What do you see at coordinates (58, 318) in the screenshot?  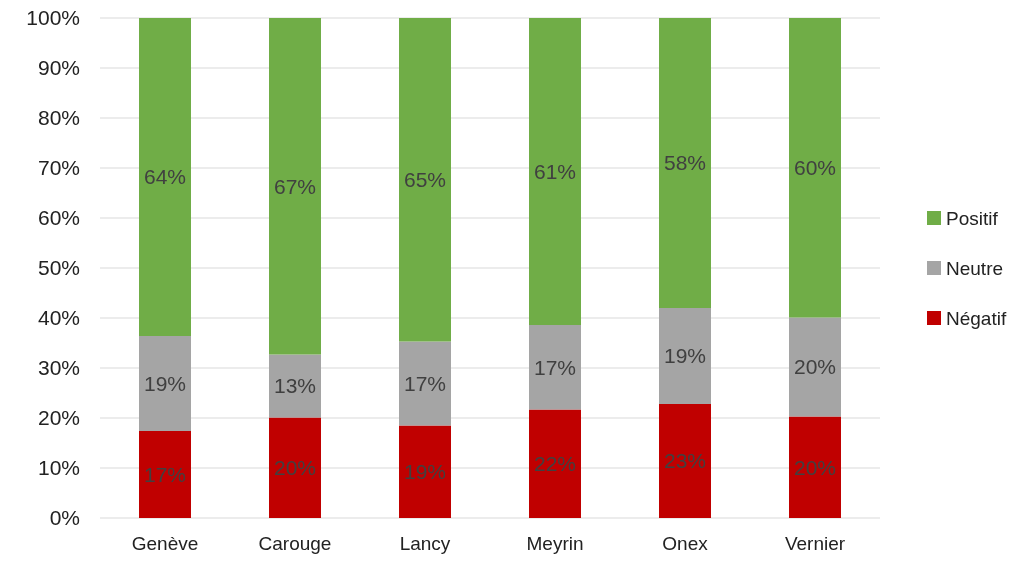 I see `y-tick-label: 40%` at bounding box center [58, 318].